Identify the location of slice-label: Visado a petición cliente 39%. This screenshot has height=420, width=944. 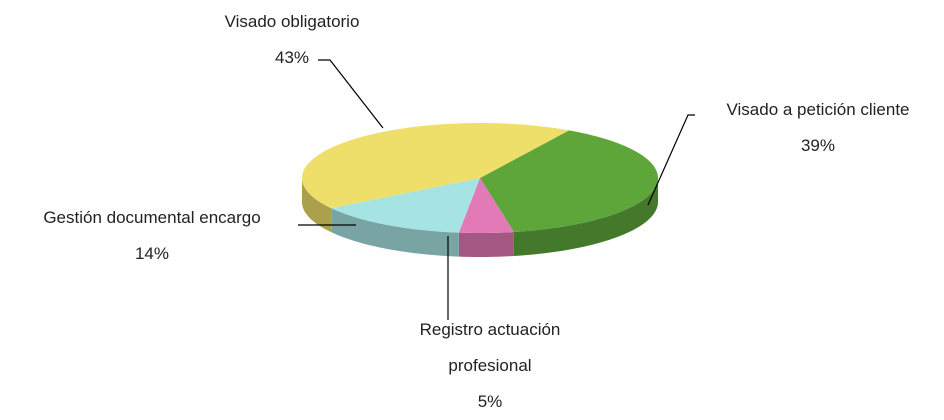
(817, 128).